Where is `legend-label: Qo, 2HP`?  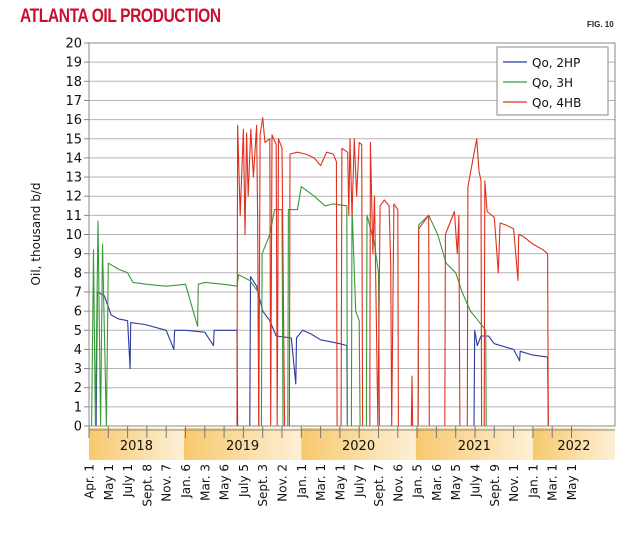
legend-label: Qo, 2HP is located at coordinates (556, 63).